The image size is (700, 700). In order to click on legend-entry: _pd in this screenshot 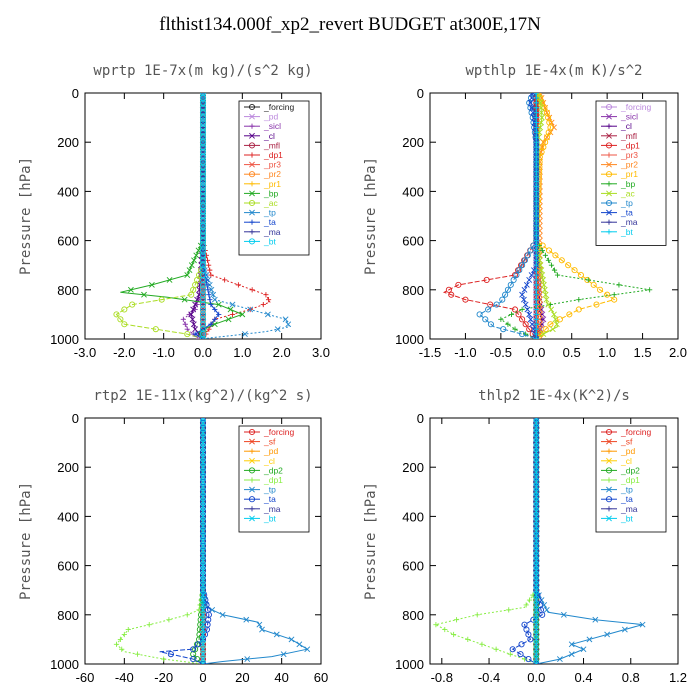, I will do `click(261, 451)`.